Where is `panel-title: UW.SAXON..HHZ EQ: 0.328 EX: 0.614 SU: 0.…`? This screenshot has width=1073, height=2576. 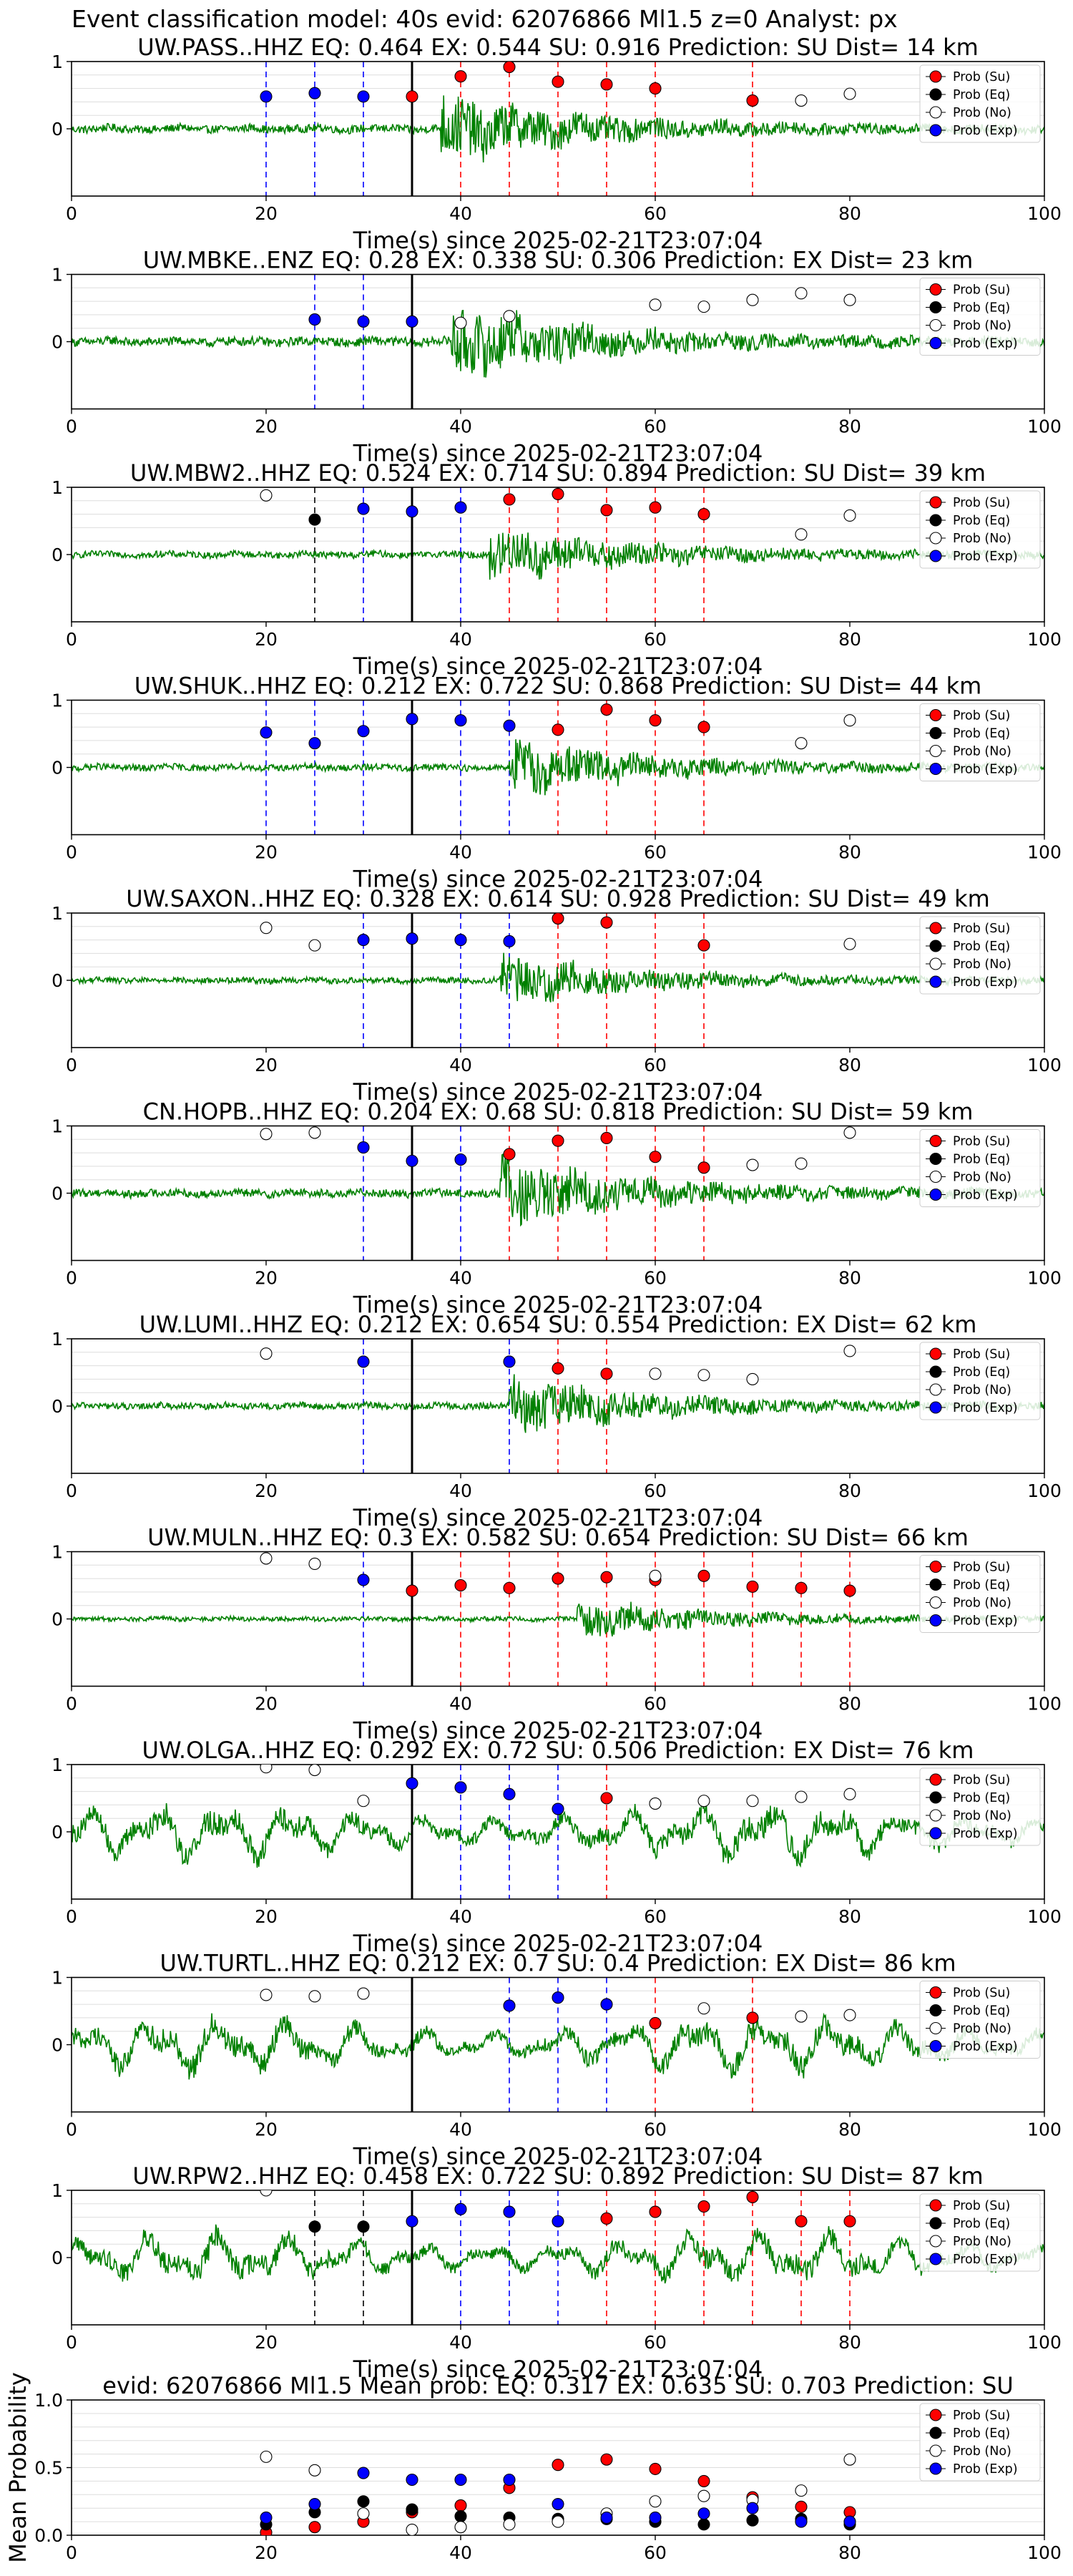
panel-title: UW.SAXON..HHZ EQ: 0.328 EX: 0.614 SU: 0.… is located at coordinates (558, 898).